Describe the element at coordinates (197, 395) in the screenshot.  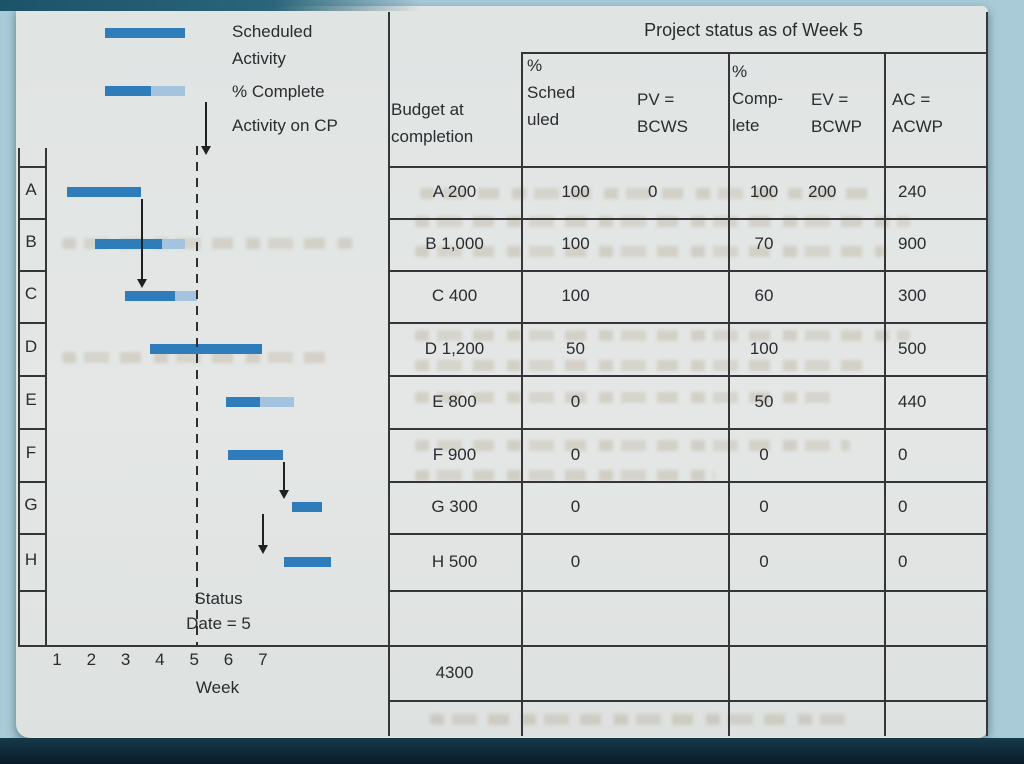
I see `status-date-dashed-line` at that location.